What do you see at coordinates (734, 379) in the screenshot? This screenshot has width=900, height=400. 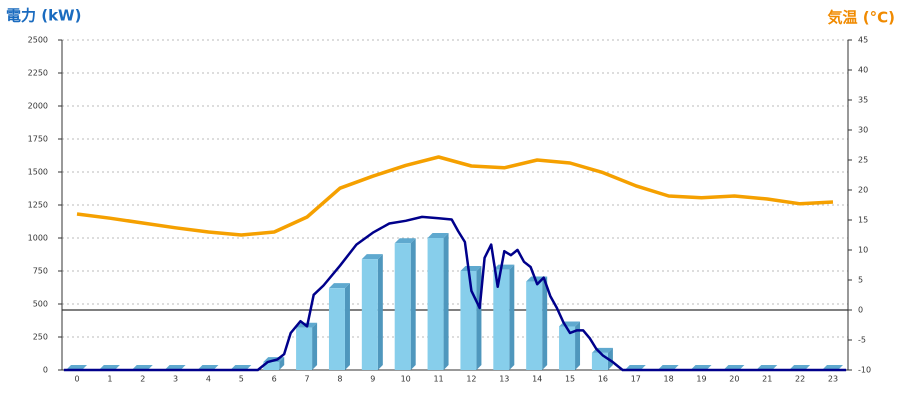 I see `x-tick-label: 20` at bounding box center [734, 379].